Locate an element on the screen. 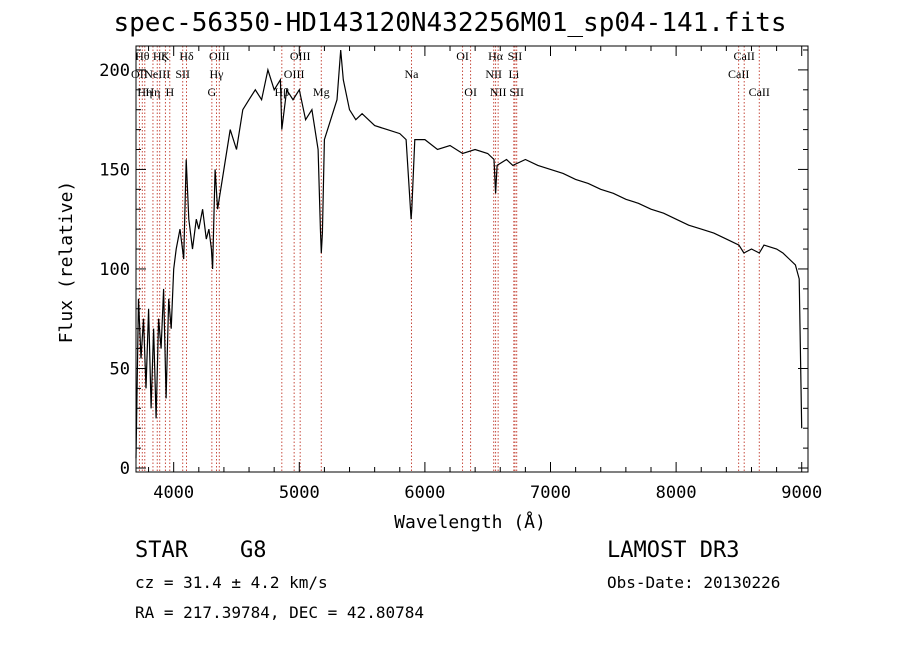  y-tick-label: 200 is located at coordinates (114, 71).